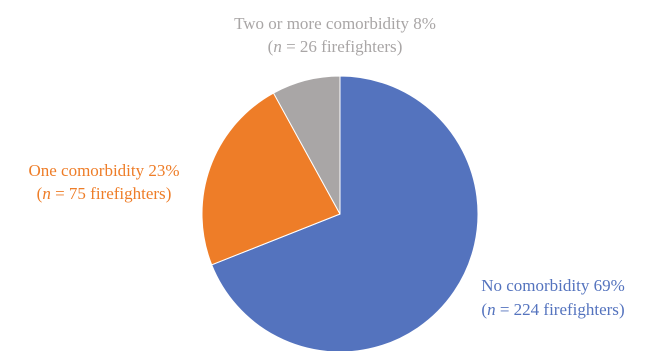 This screenshot has width=650, height=351. What do you see at coordinates (335, 46) in the screenshot?
I see `slice-label-two-or-more-line2: (n = 26 firefighters)` at bounding box center [335, 46].